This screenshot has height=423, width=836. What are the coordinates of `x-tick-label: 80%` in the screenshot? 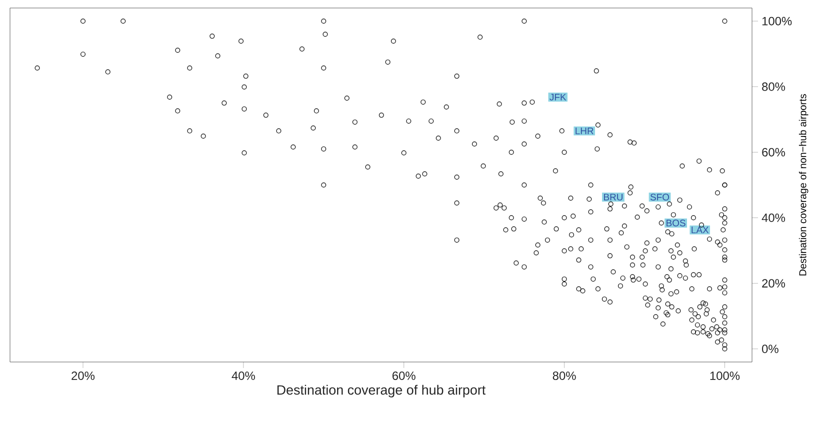 It's located at (564, 376).